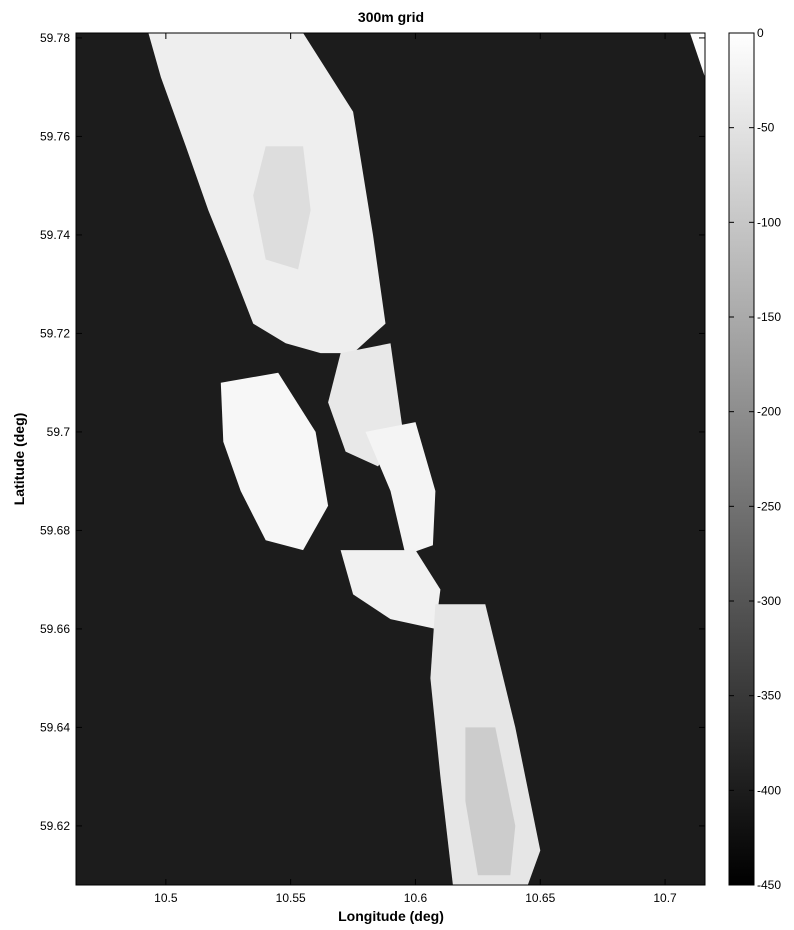 This screenshot has height=930, width=794. I want to click on chart-title: 300m grid, so click(391, 17).